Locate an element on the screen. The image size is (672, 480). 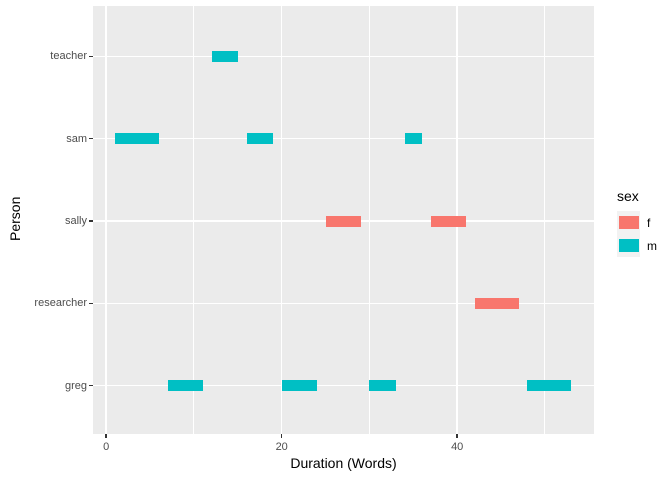
legend-swatch-f is located at coordinates (628, 222).